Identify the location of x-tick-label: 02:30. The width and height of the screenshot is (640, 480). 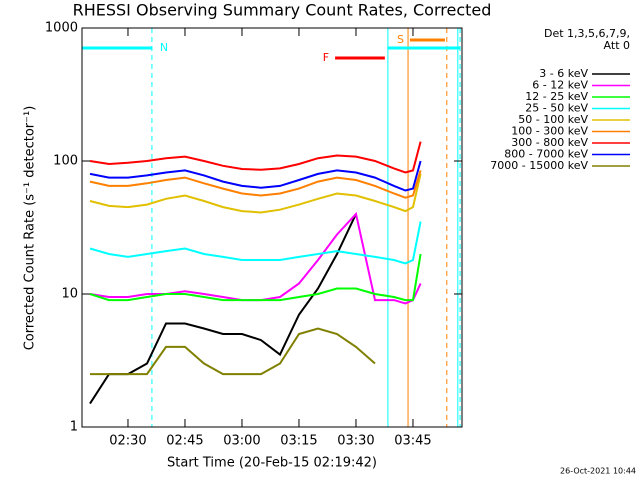
(127, 441).